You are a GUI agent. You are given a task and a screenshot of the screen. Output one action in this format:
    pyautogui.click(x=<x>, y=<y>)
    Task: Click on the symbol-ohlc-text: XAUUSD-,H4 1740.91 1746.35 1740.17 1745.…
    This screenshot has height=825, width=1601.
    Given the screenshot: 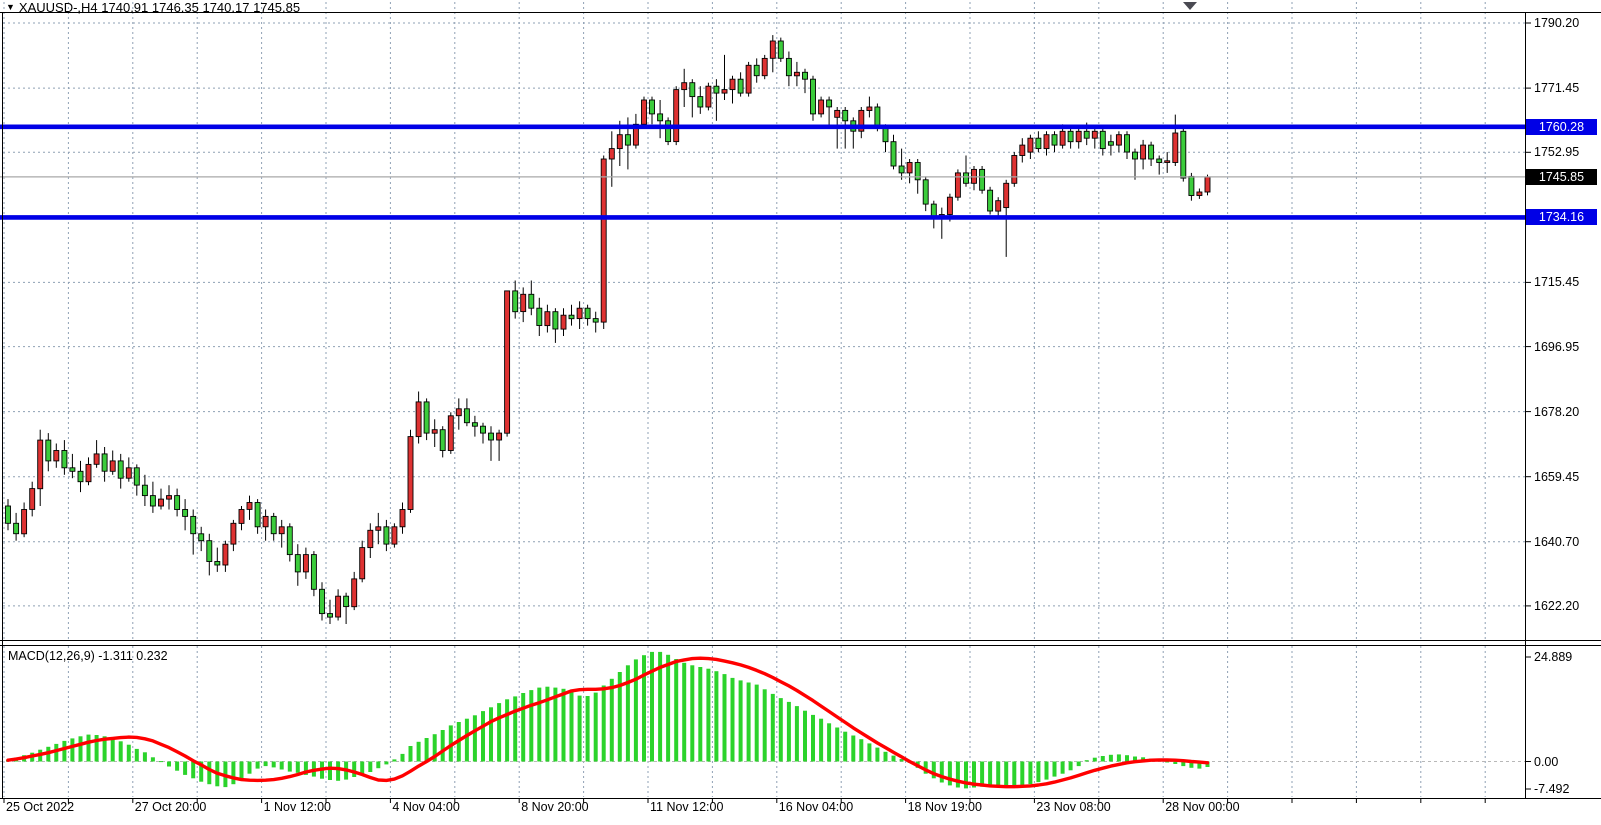 What is the action you would take?
    pyautogui.click(x=159, y=7)
    